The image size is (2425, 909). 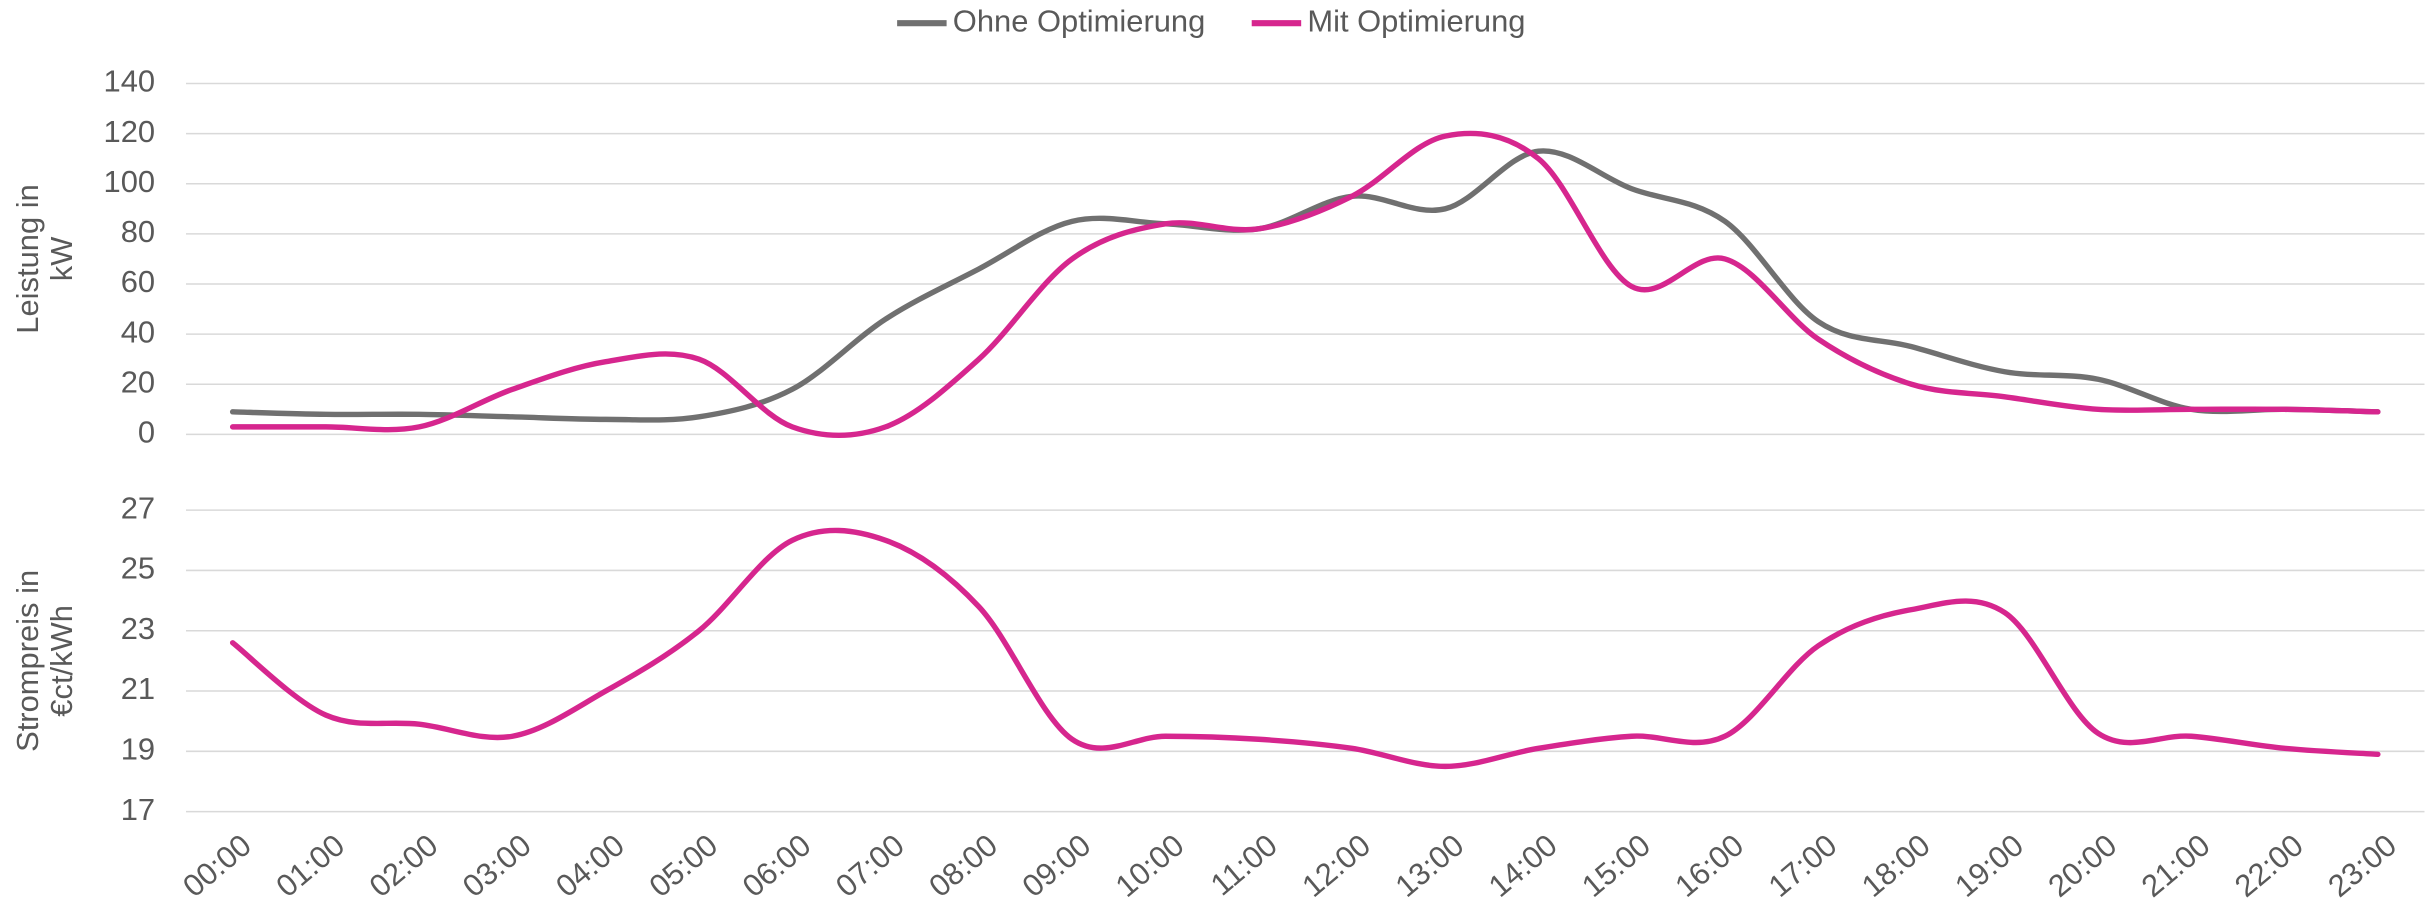 What do you see at coordinates (1989, 865) in the screenshot?
I see `x-tick-label: 19:00` at bounding box center [1989, 865].